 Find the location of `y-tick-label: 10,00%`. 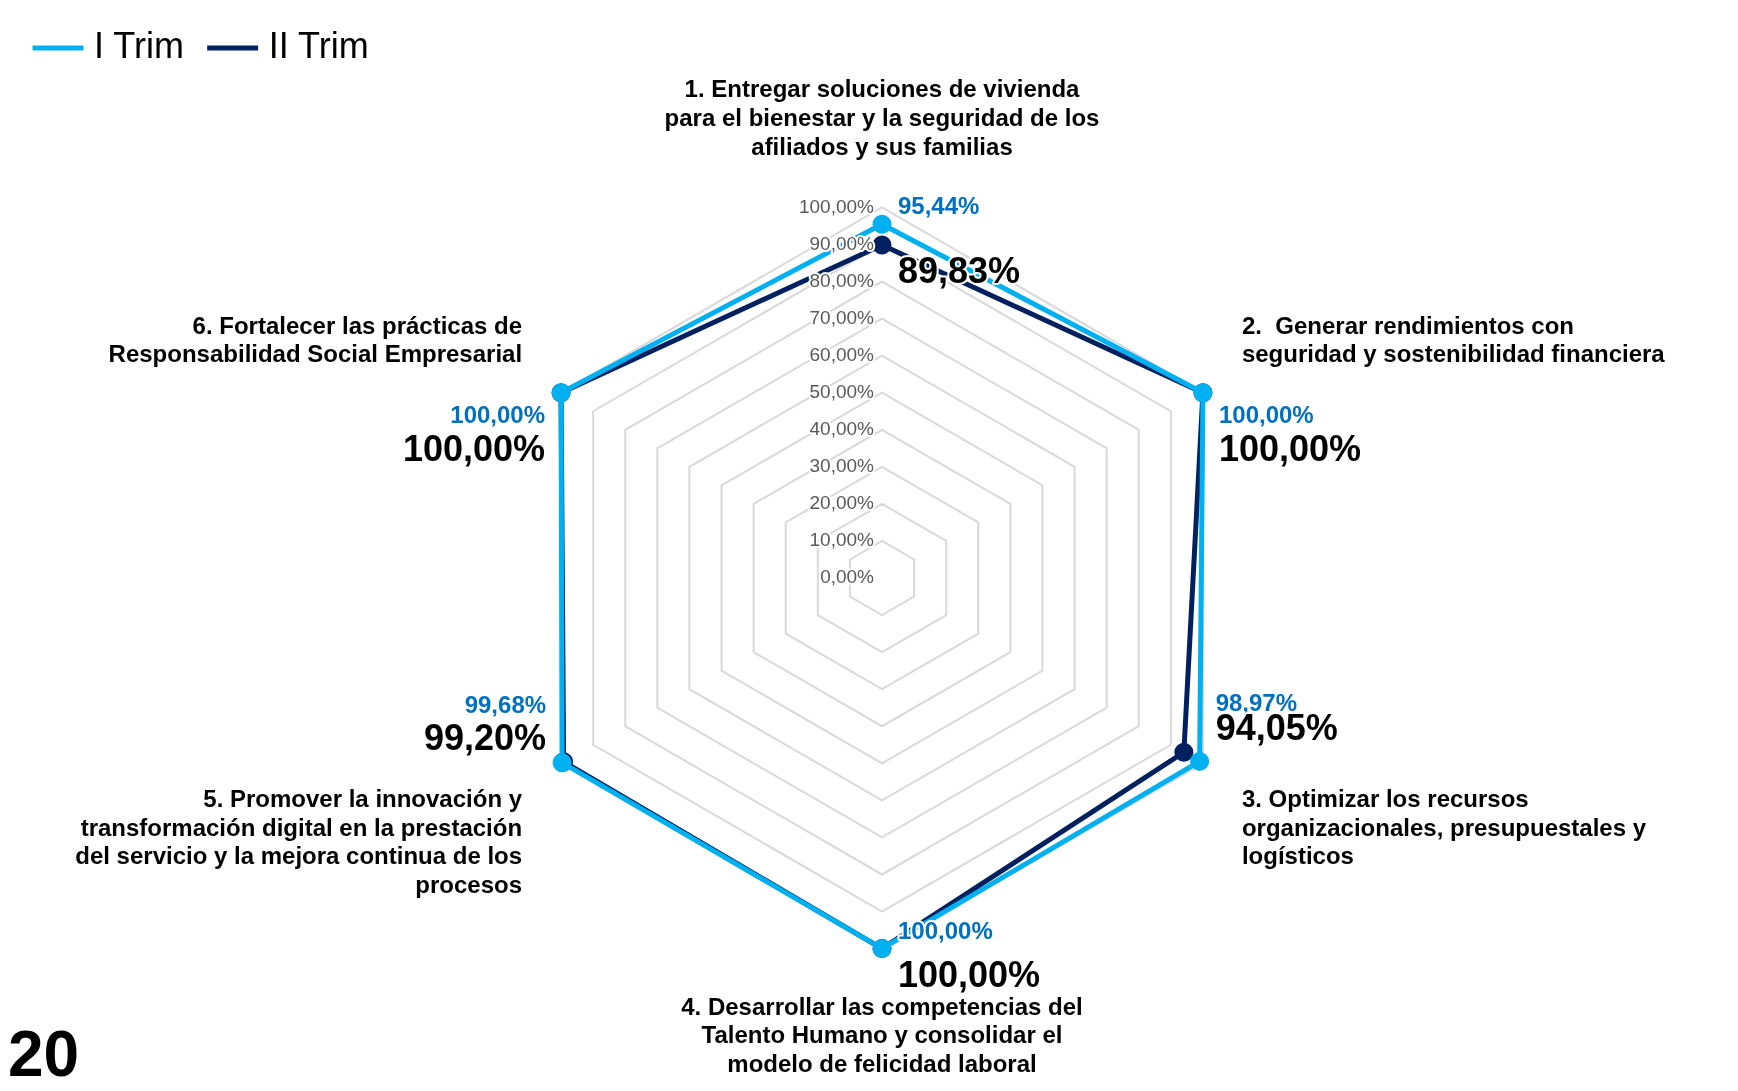

y-tick-label: 10,00% is located at coordinates (842, 540).